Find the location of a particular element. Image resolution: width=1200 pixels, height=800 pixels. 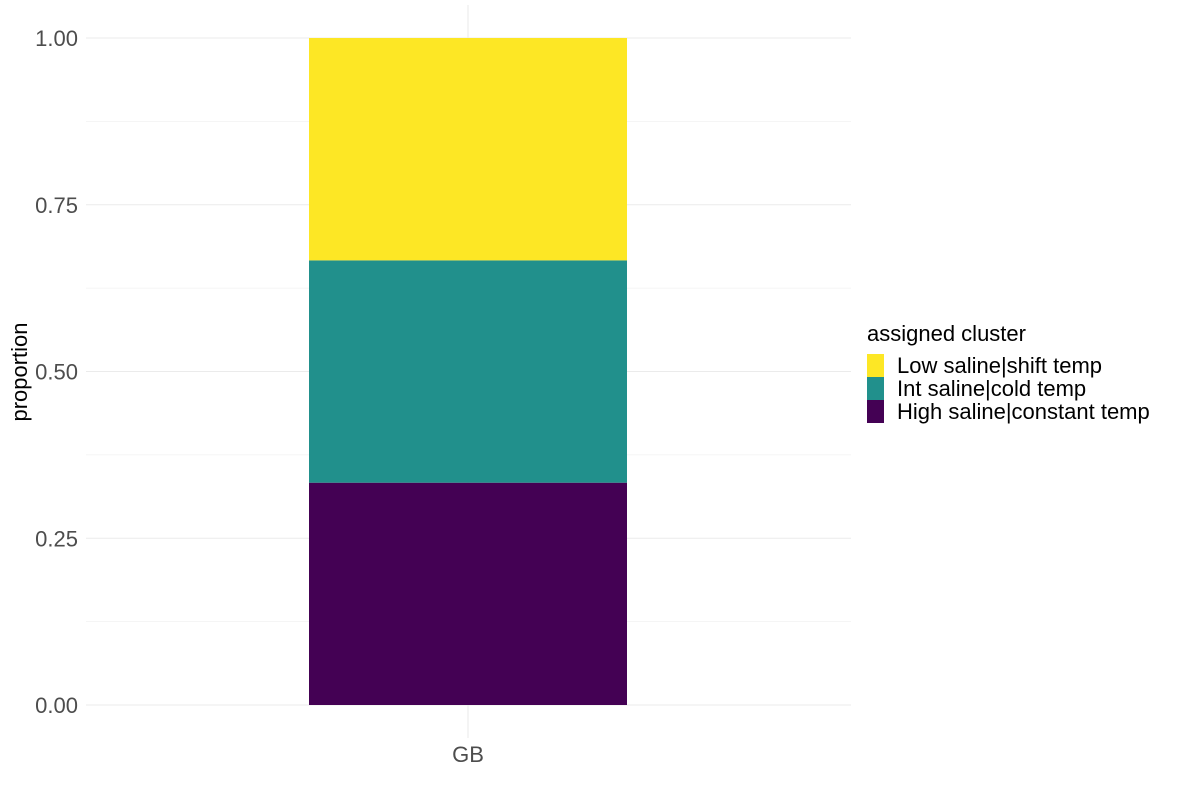

x-axis-ticks: GB is located at coordinates (468, 754).